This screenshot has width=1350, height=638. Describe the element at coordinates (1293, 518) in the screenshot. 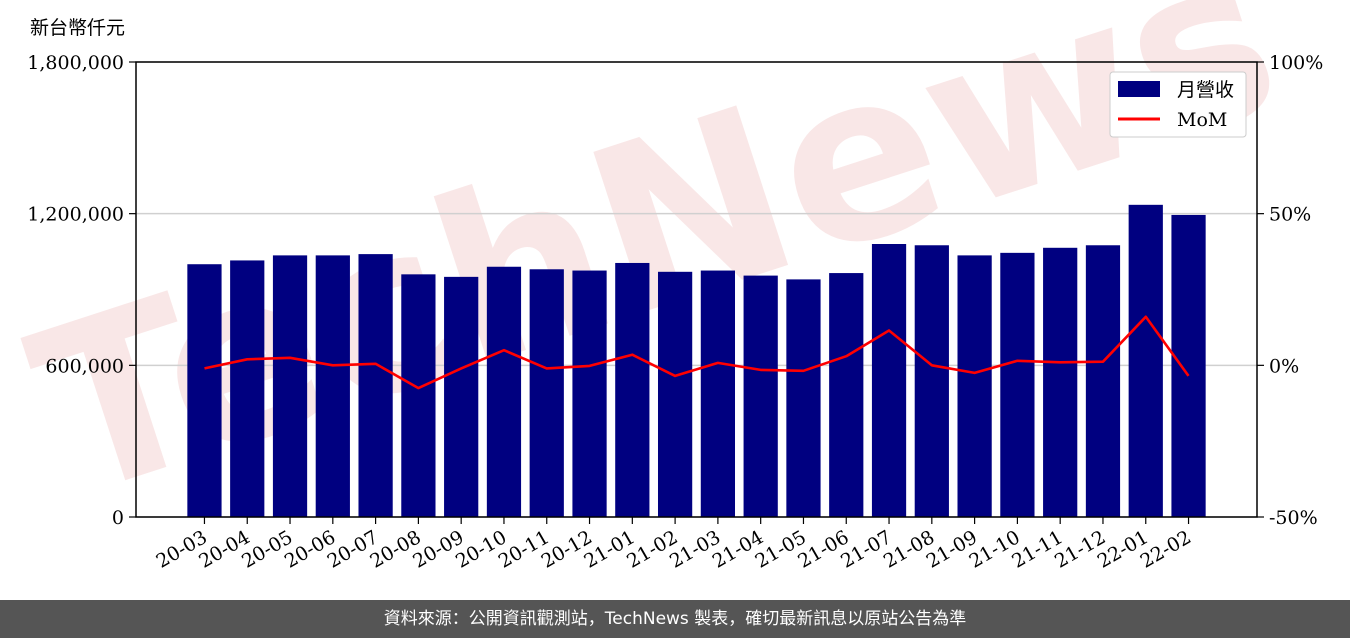

I see `right-tick-label: -50%` at that location.